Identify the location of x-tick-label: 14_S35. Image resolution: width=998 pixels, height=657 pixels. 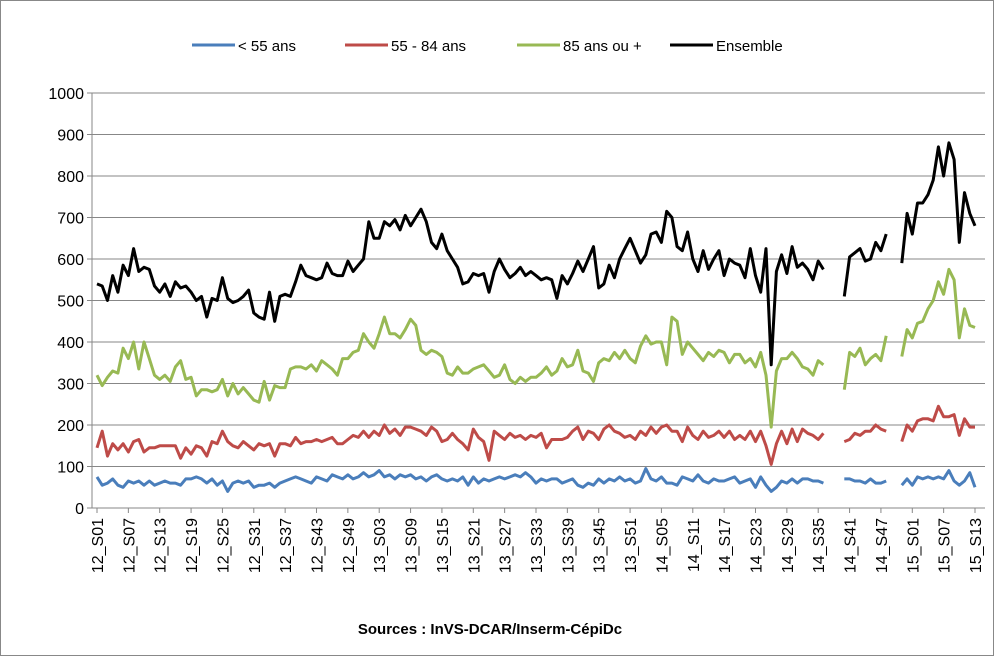
(819, 545).